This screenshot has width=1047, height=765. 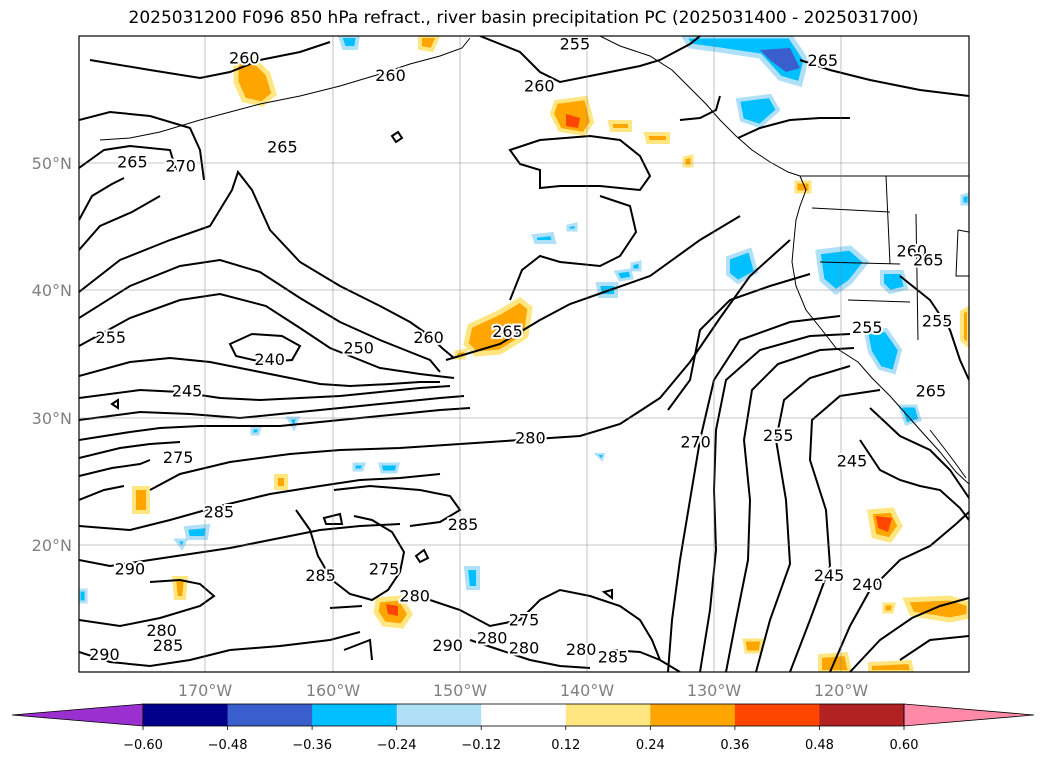 What do you see at coordinates (948, 454) in the screenshot?
I see `baja-coast` at bounding box center [948, 454].